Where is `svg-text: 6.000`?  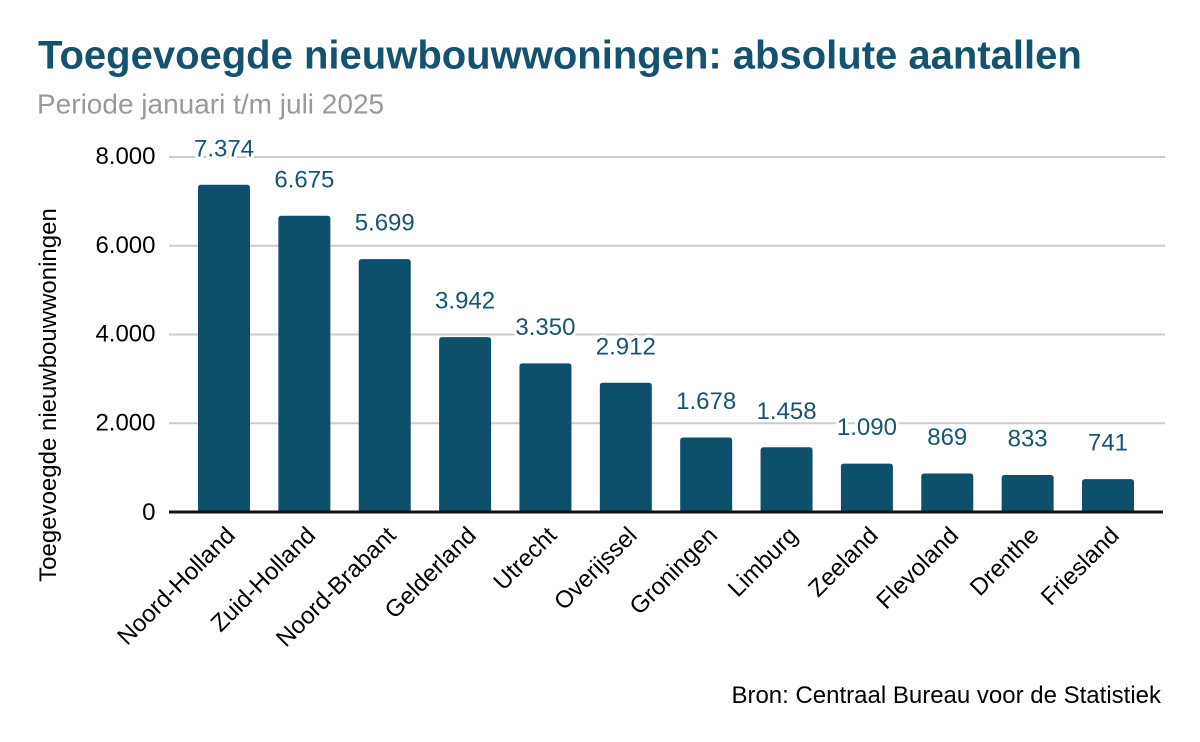
svg-text: 6.000 is located at coordinates (125, 245).